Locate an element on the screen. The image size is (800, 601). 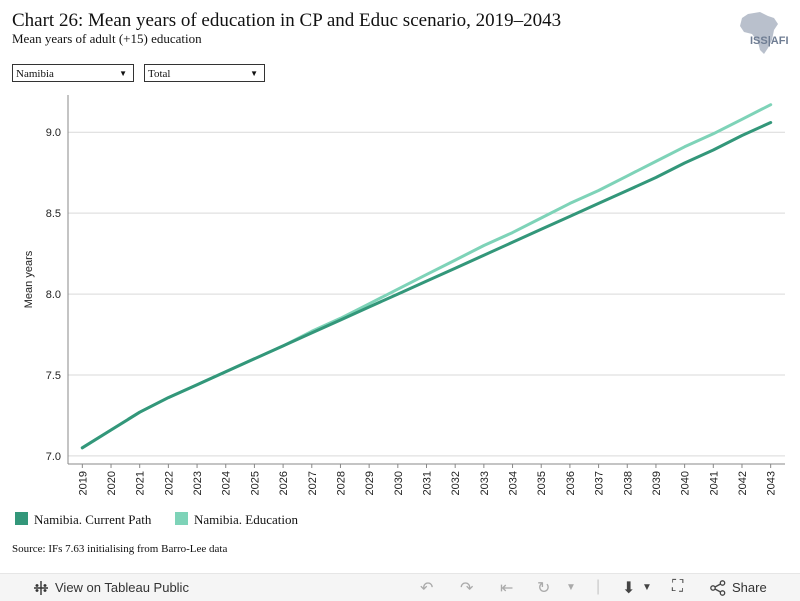
redo-icon: ↷ is located at coordinates (467, 588).